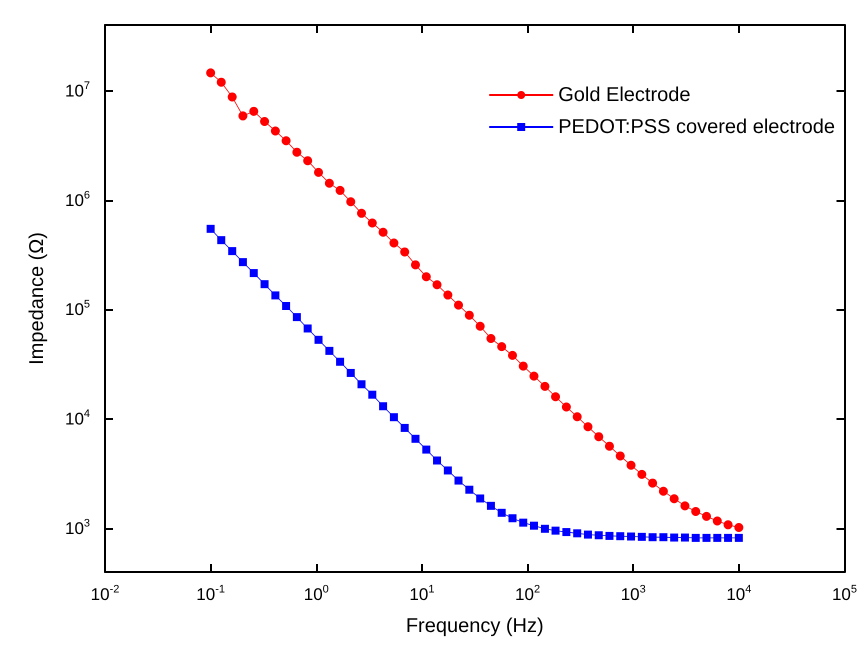  I want to click on x-axis-title: Frequency (Hz), so click(475, 626).